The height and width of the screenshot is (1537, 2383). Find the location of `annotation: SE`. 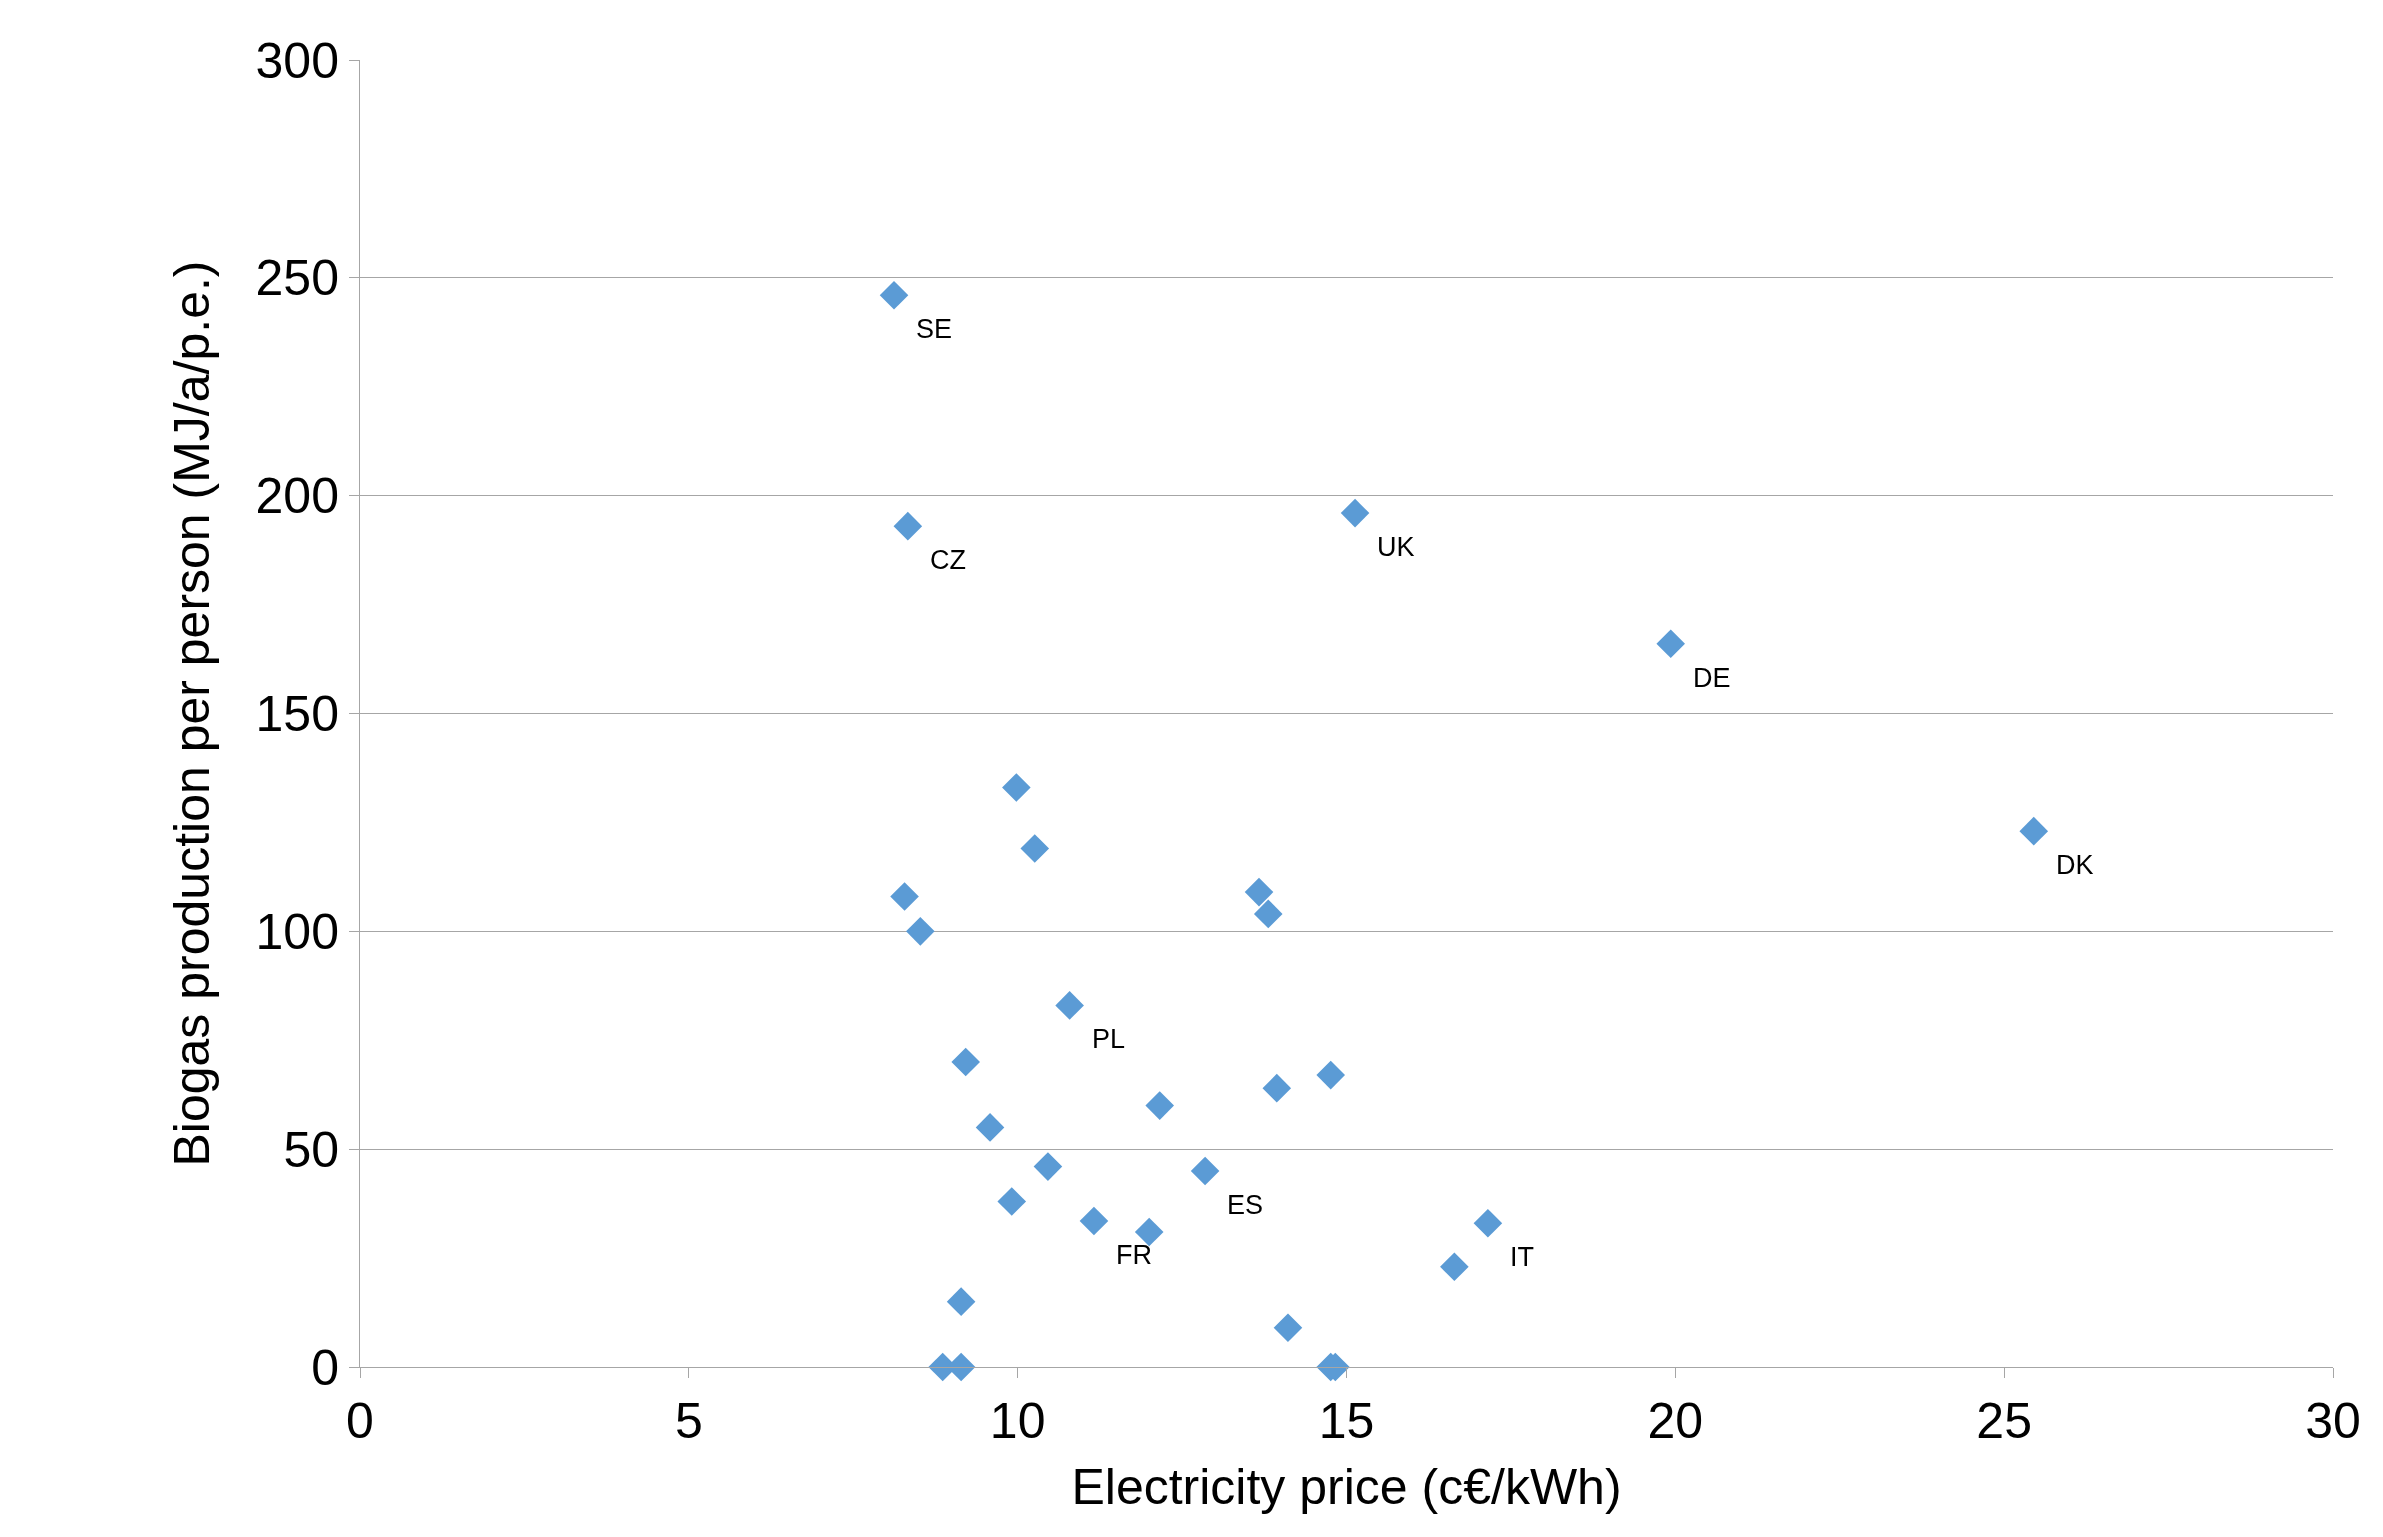

annotation: SE is located at coordinates (934, 329).